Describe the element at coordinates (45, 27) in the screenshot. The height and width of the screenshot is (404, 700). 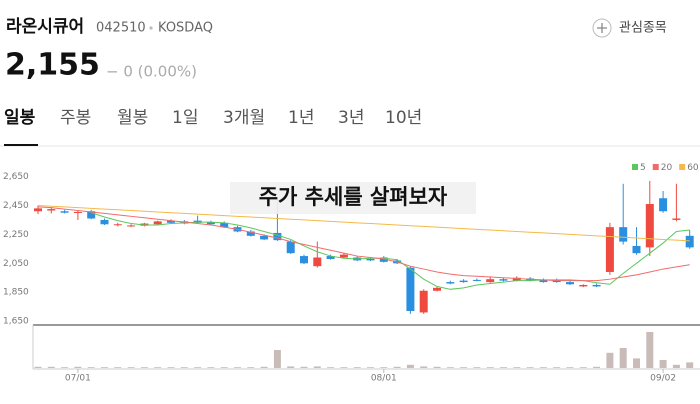
I see `stock-name: 라온시큐어` at that location.